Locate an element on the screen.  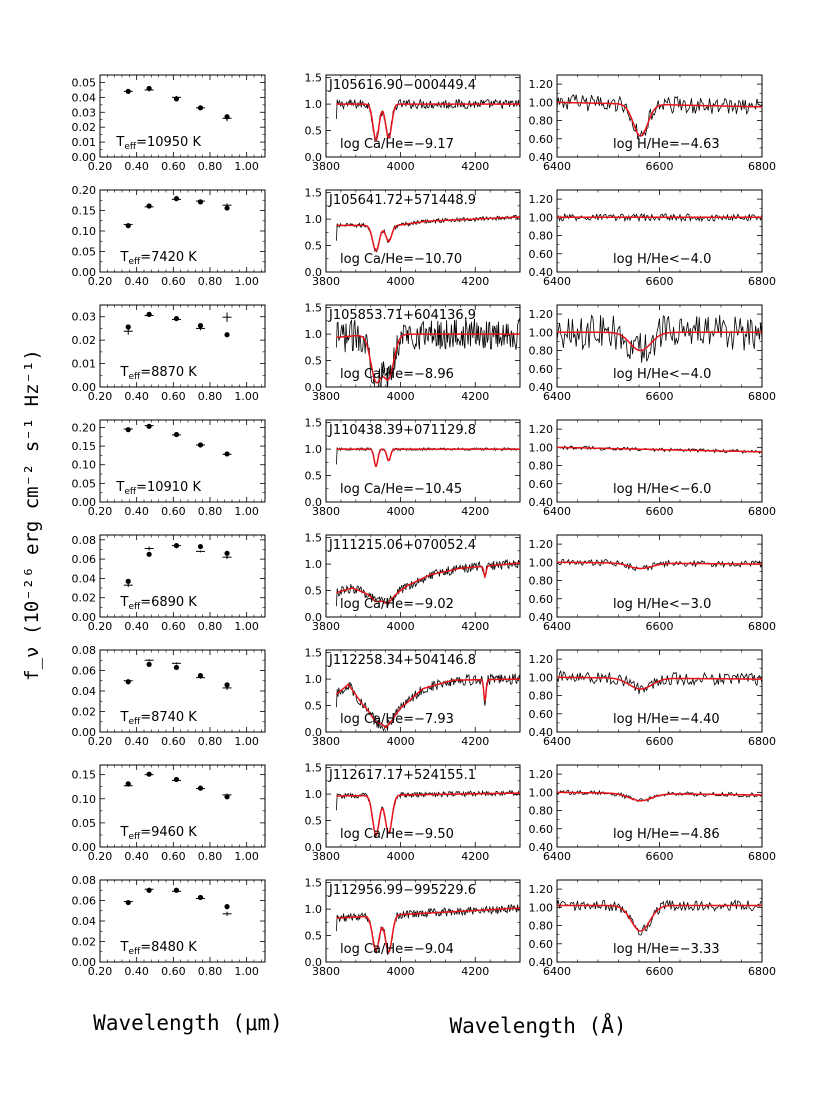
h-abundance-label: log H/He=−4.86 is located at coordinates (666, 834).